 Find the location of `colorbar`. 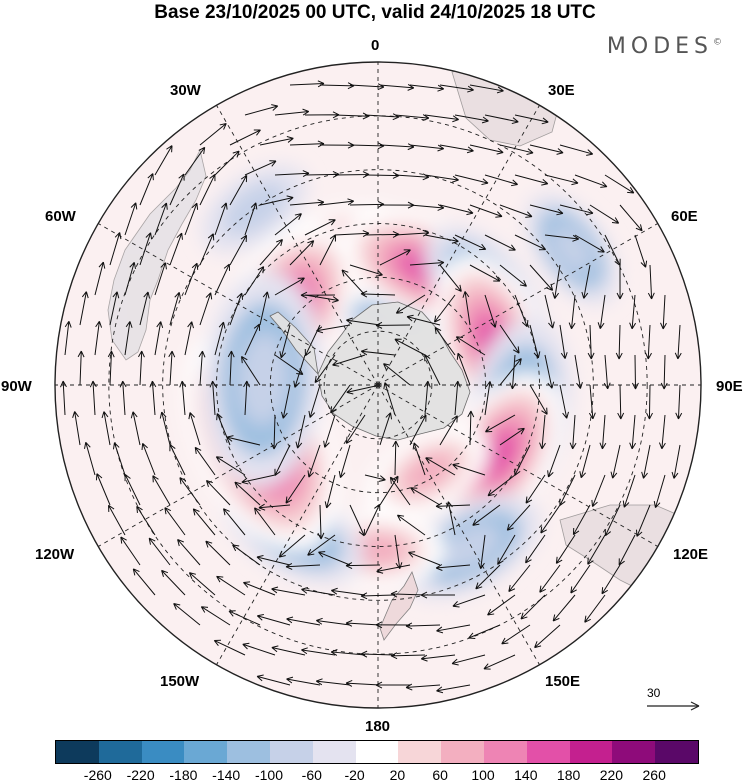

colorbar is located at coordinates (377, 752).